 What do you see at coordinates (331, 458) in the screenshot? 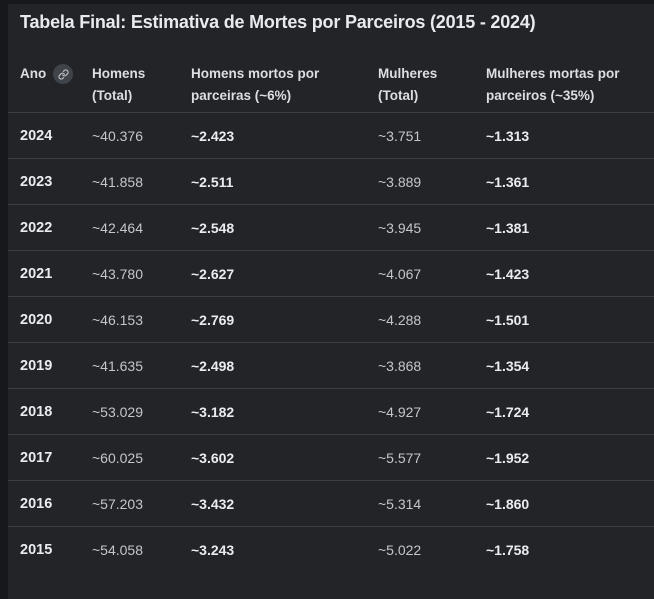
I see `table-row: 2017 ~60.025 ~3.602 ~5.577 ~1.952` at bounding box center [331, 458].